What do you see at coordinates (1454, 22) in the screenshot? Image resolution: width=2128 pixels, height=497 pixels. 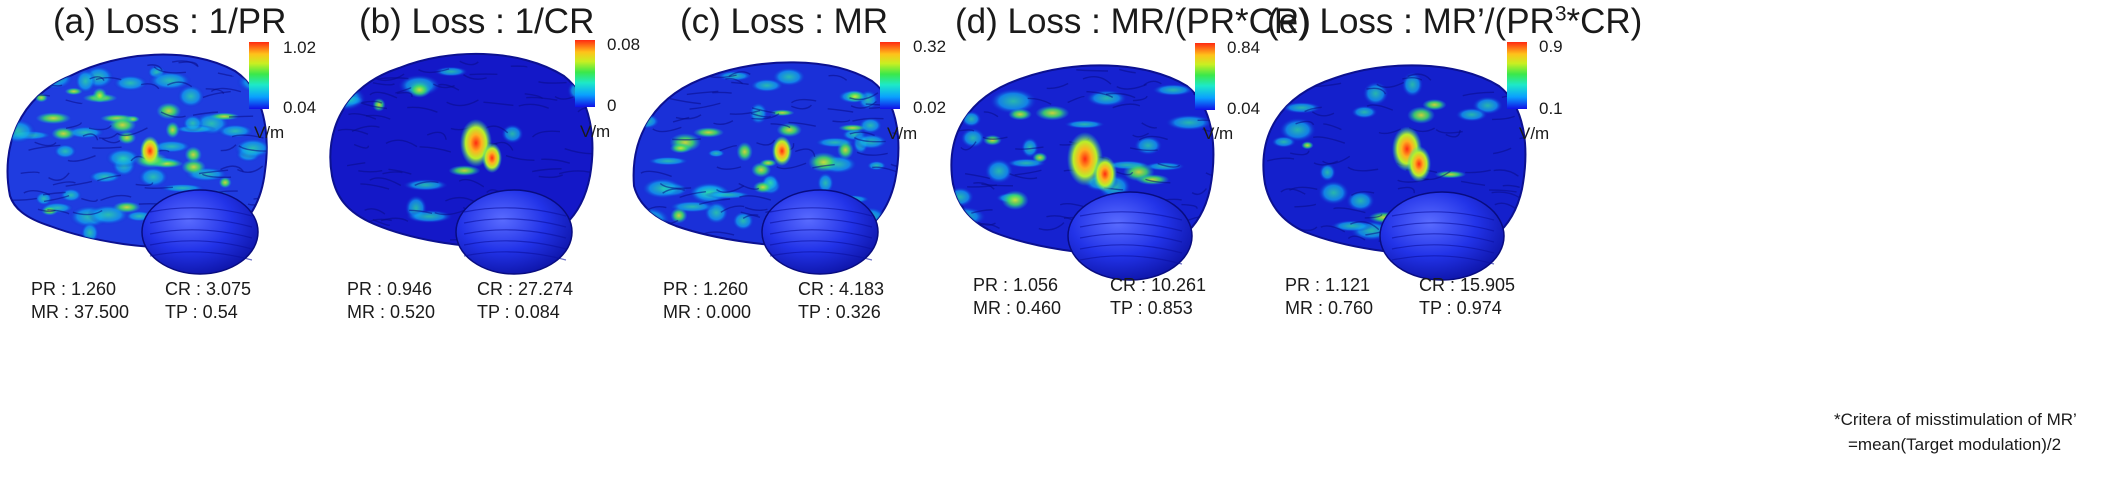 I see `panel-title: (e) Loss : MR’/(PR3*CR)` at bounding box center [1454, 22].